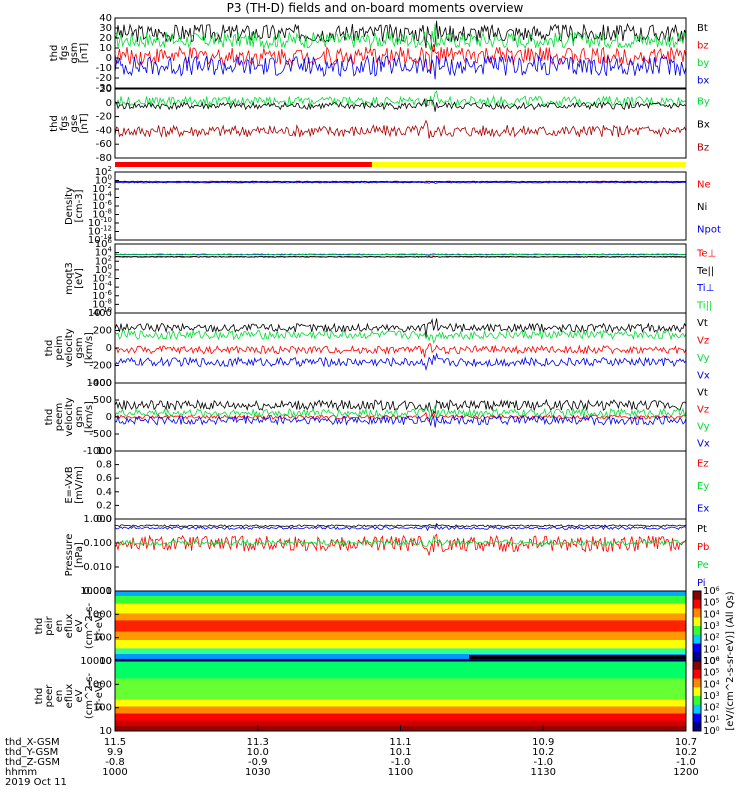 Image resolution: width=750 pixels, height=800 pixels. Describe the element at coordinates (102, 331) in the screenshot. I see `y-tick-label: 200` at that location.